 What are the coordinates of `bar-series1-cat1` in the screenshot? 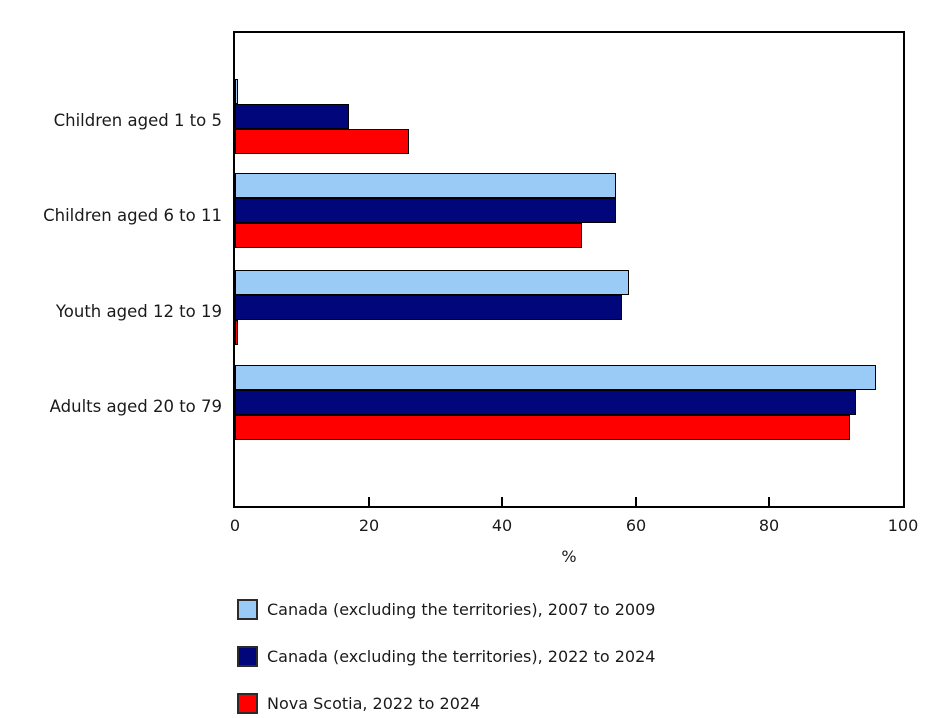 It's located at (236, 91).